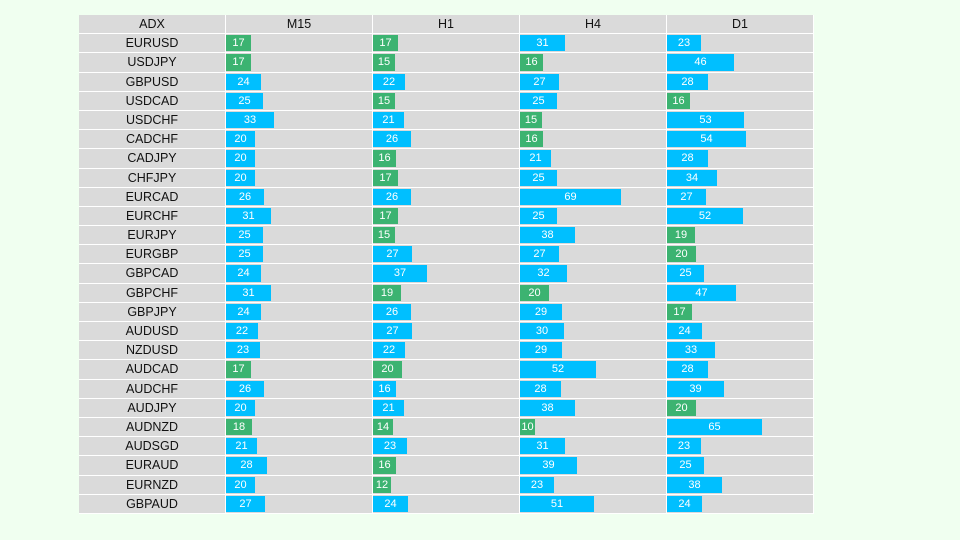 The width and height of the screenshot is (960, 540). I want to click on adx-cell-h1: 12, so click(446, 485).